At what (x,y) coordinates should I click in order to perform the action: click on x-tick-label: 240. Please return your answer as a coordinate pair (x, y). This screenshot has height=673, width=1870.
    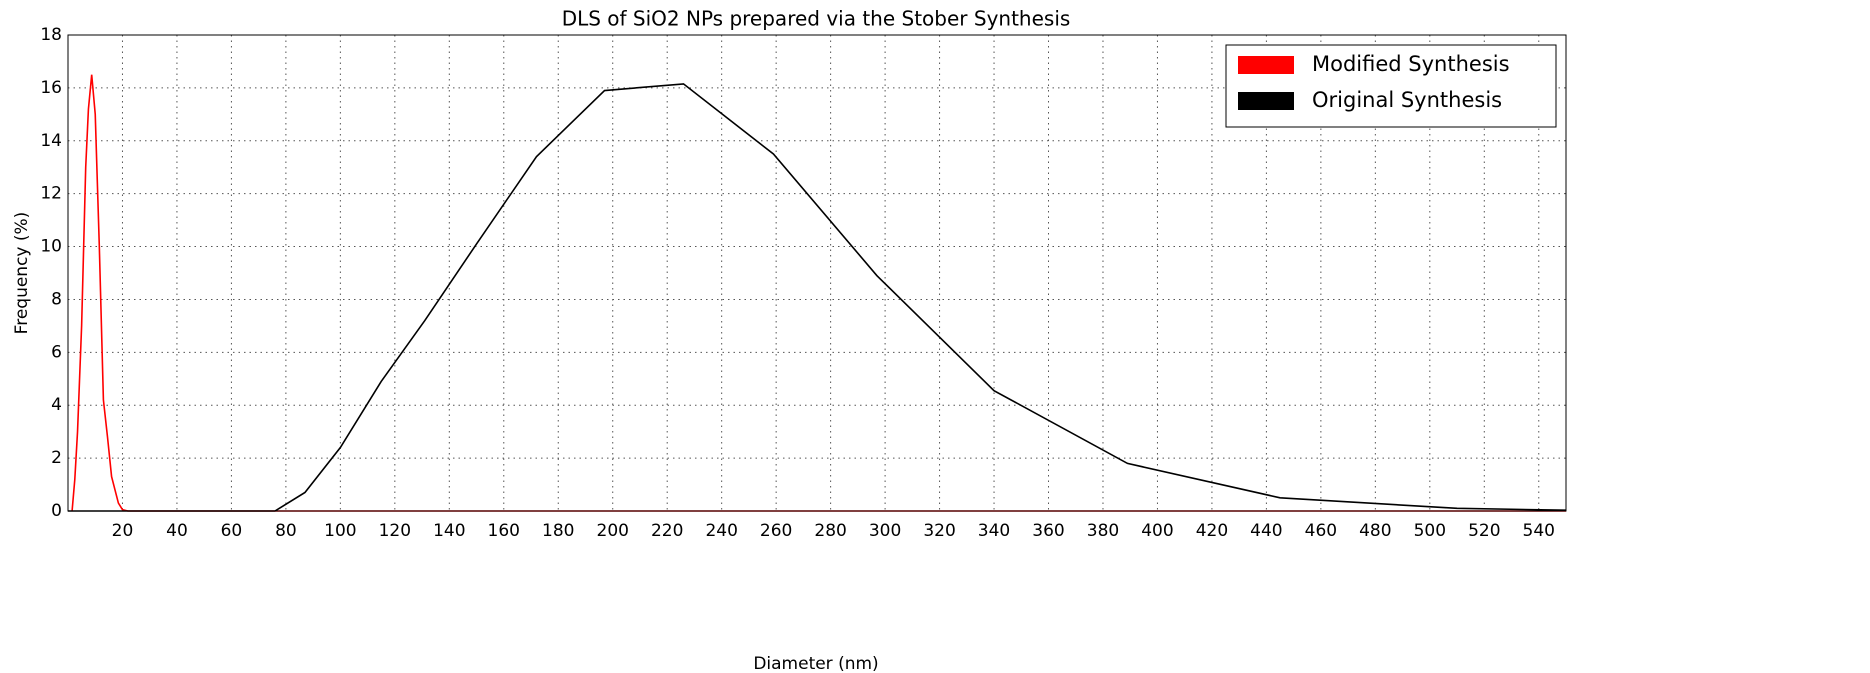
    Looking at the image, I should click on (721, 531).